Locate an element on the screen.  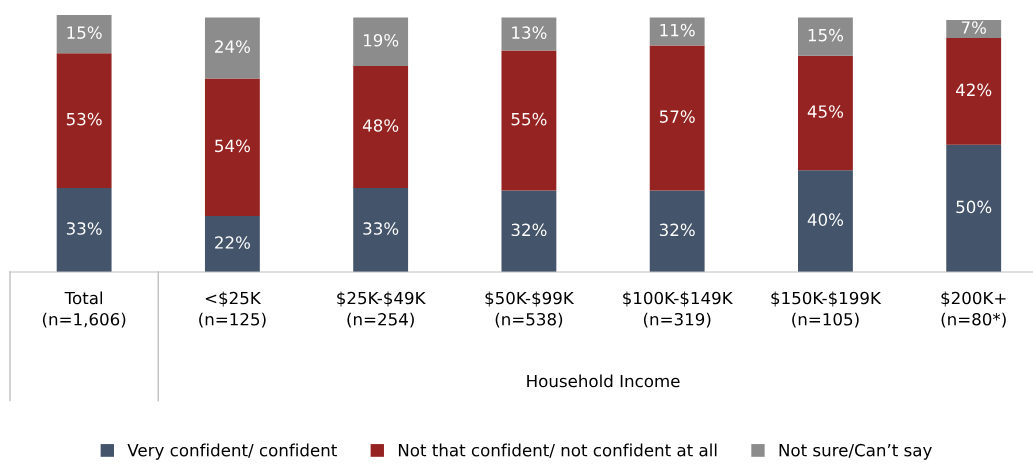
x-tick-label: $200K+ (n=80*) is located at coordinates (973, 309).